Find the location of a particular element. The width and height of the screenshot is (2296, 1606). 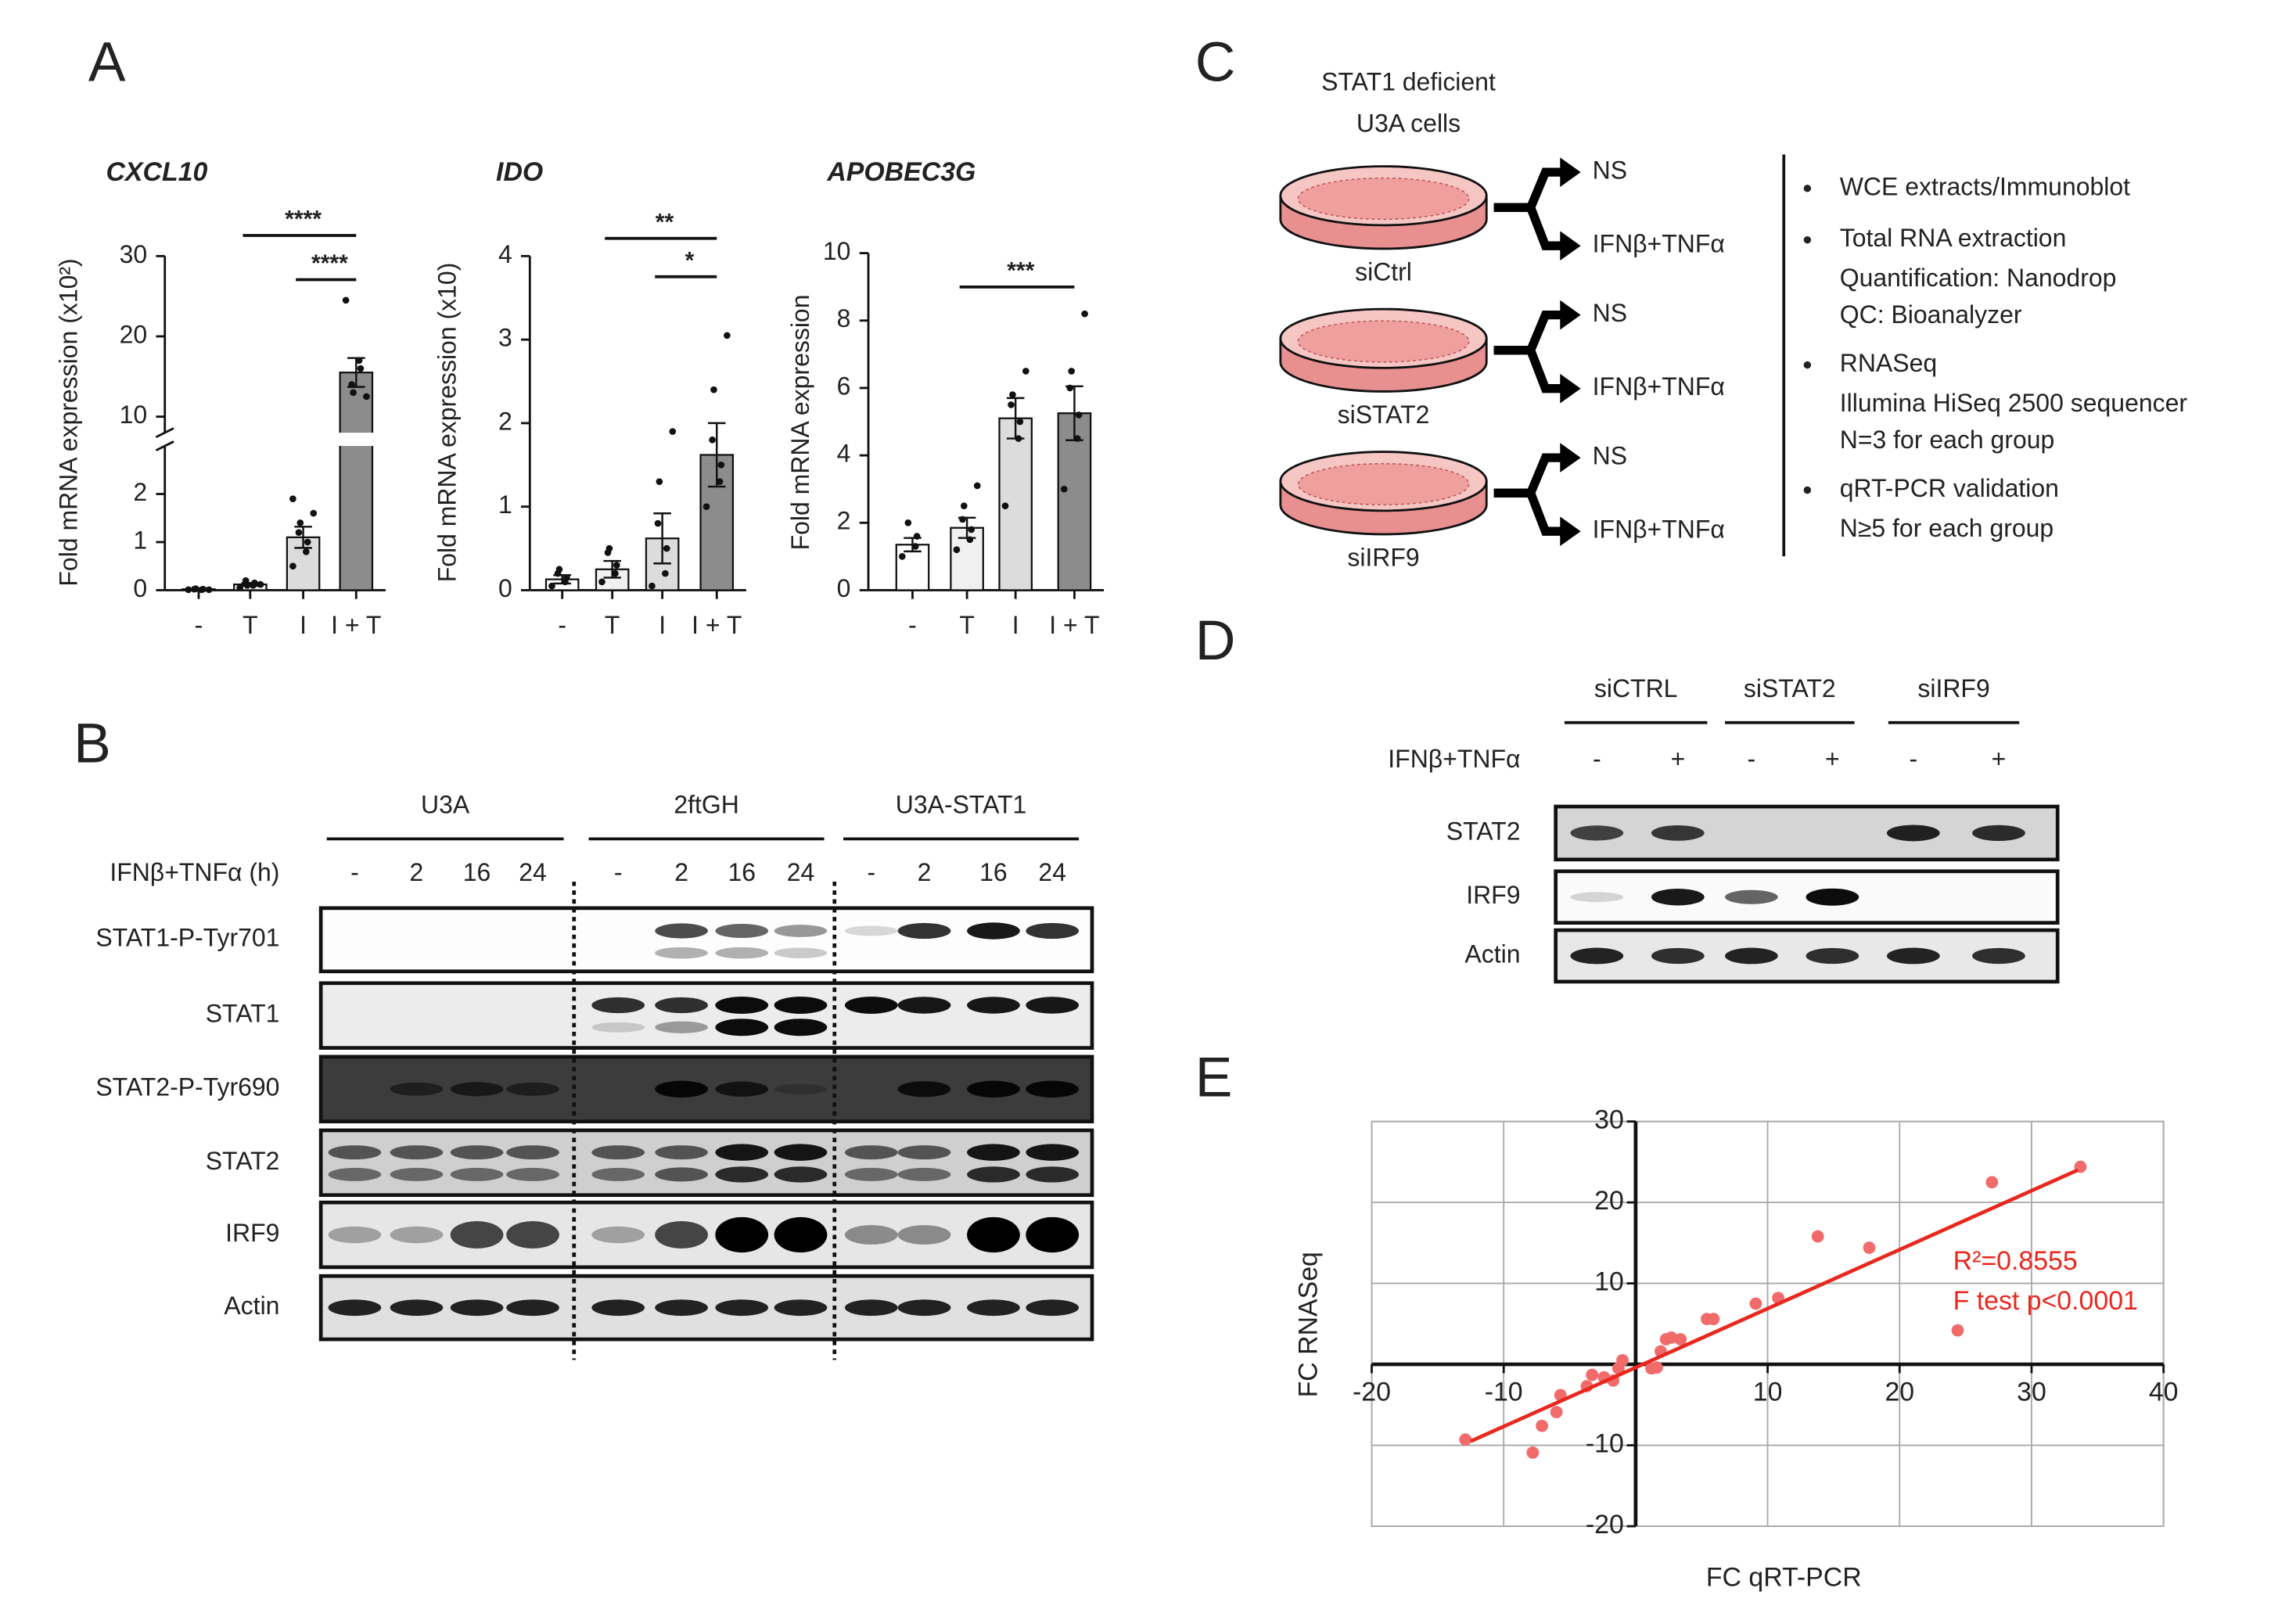

bar is located at coordinates (967, 558).